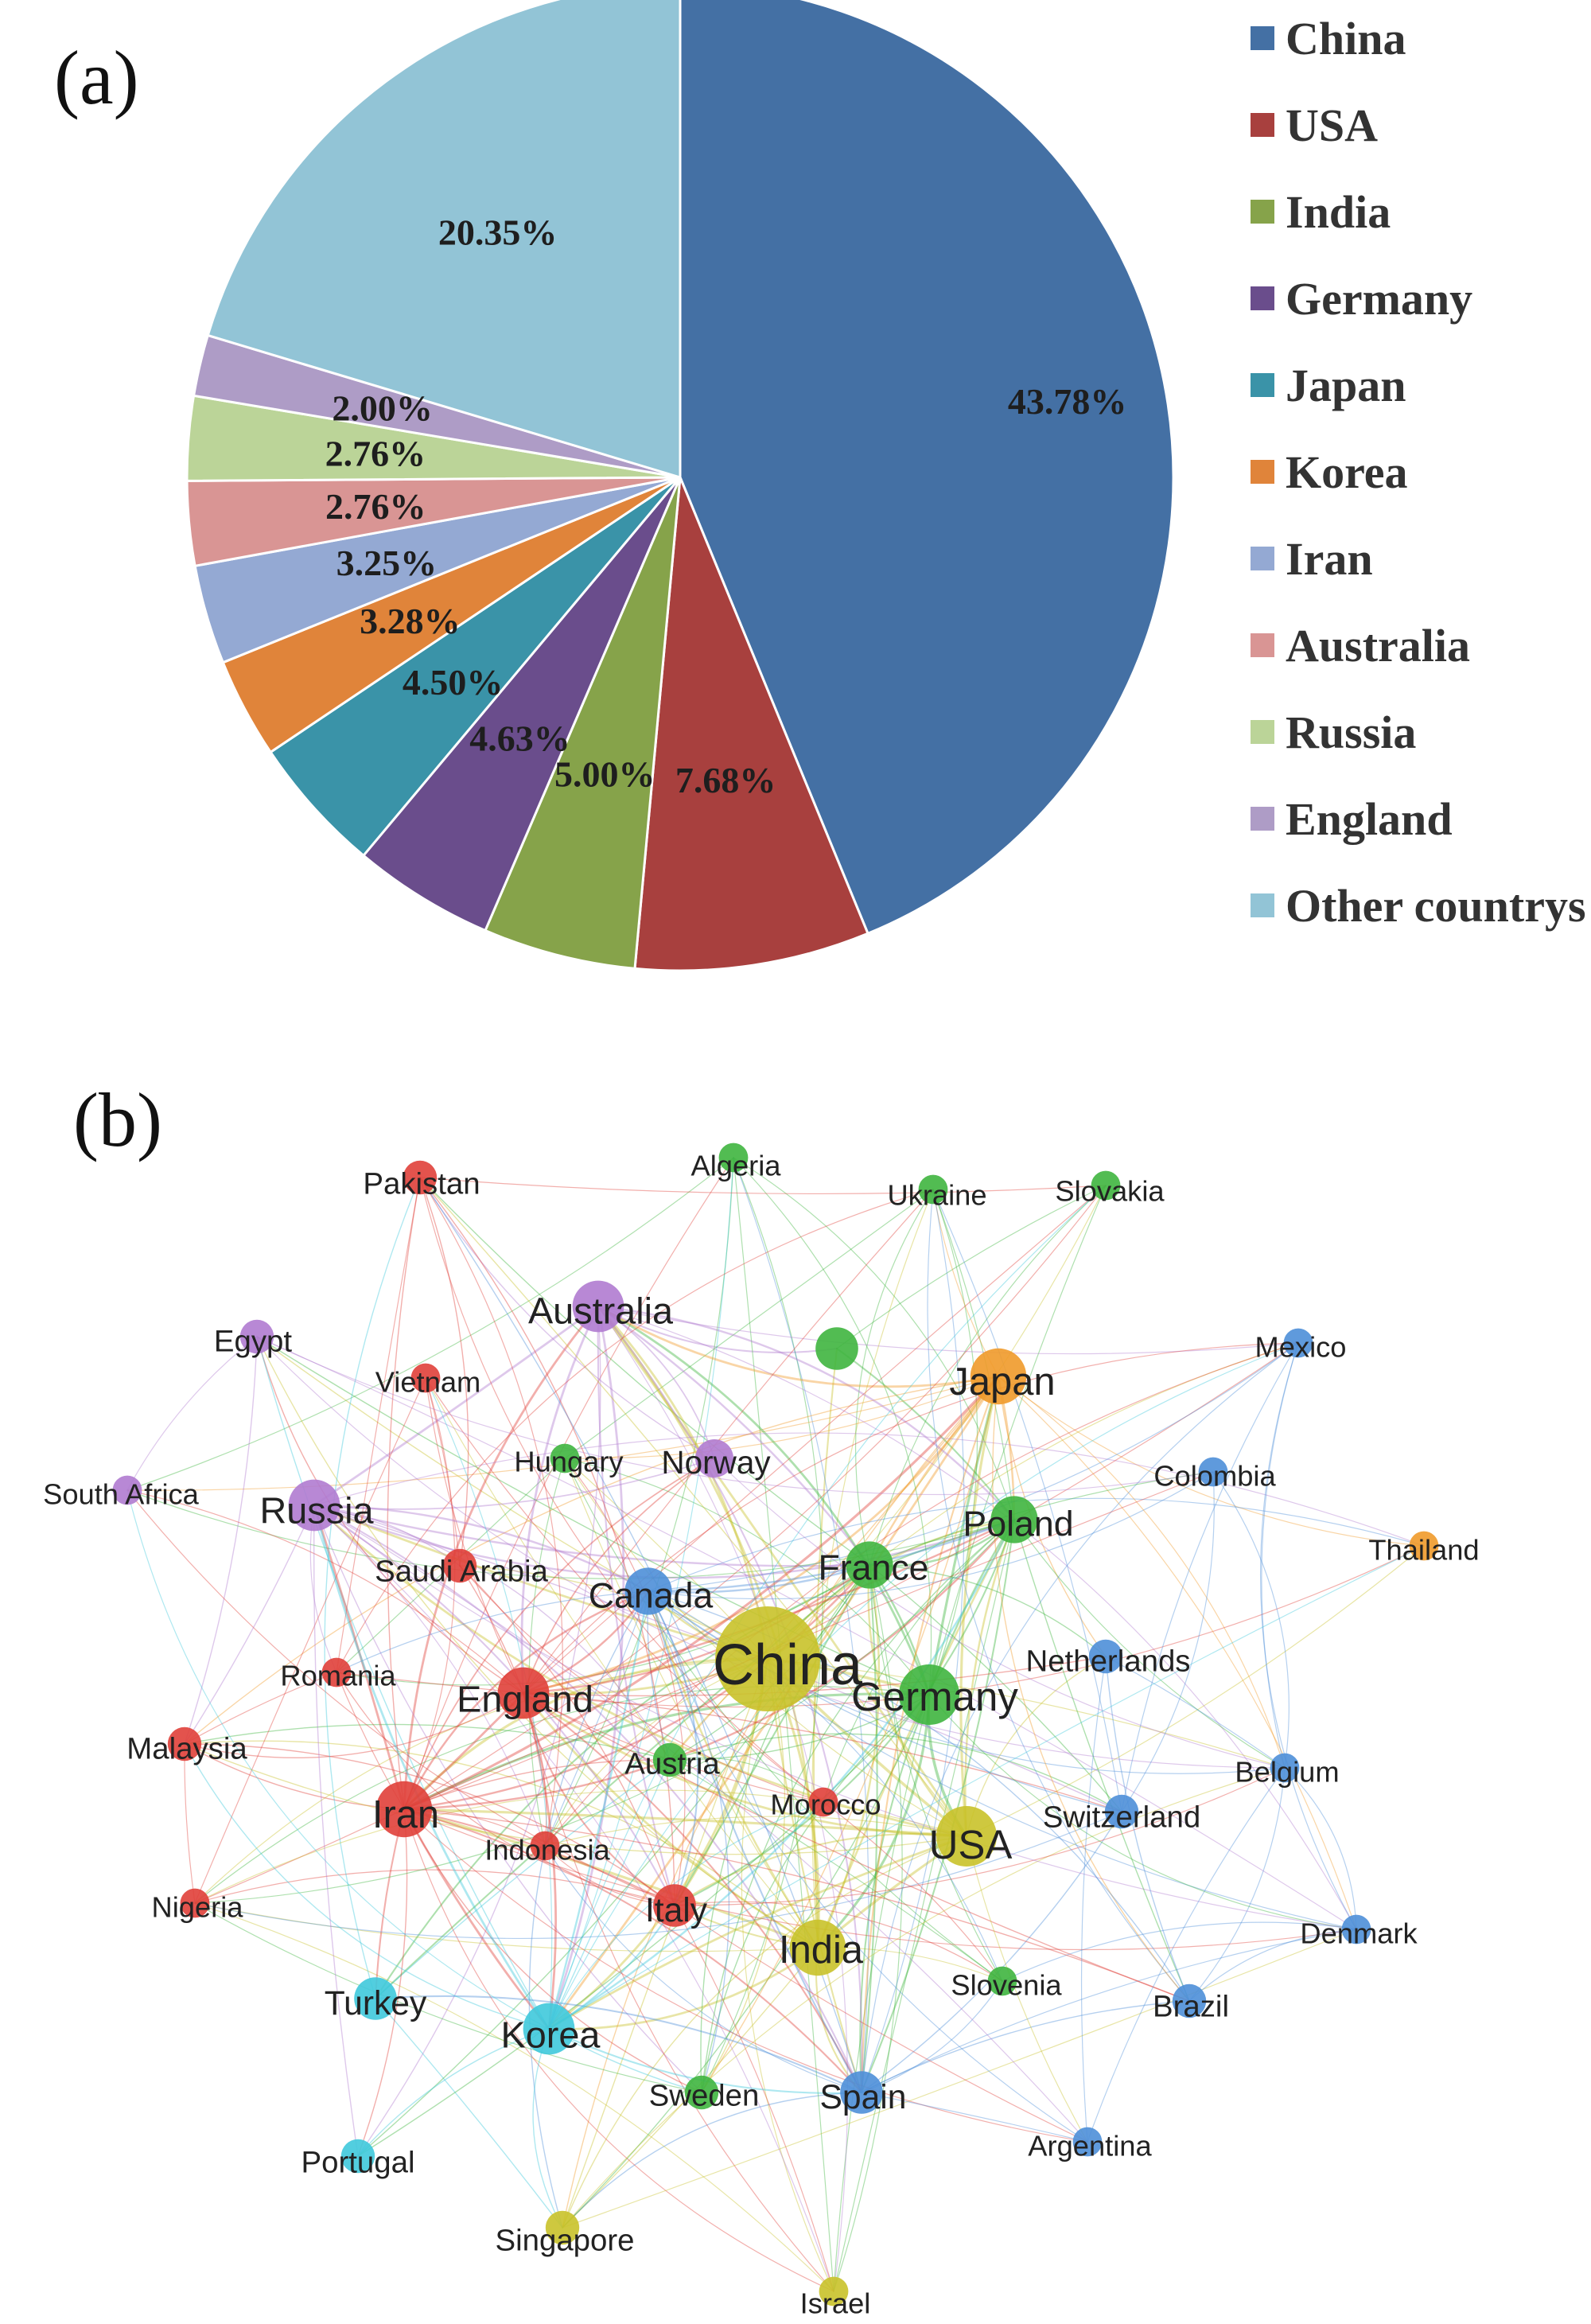  I want to click on network-node-morocco, so click(823, 1802).